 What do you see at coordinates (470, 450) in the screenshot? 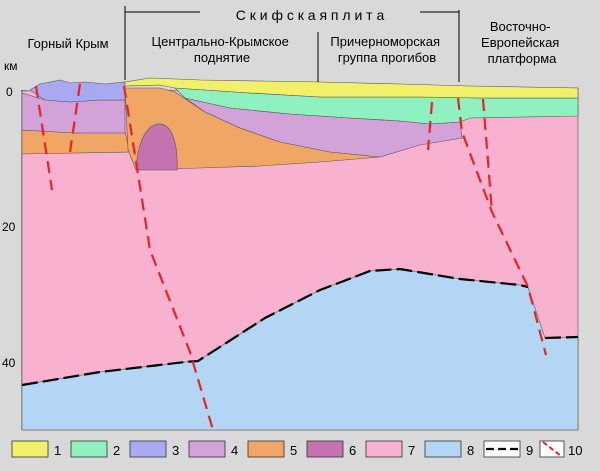
I see `legend-label: 8` at bounding box center [470, 450].